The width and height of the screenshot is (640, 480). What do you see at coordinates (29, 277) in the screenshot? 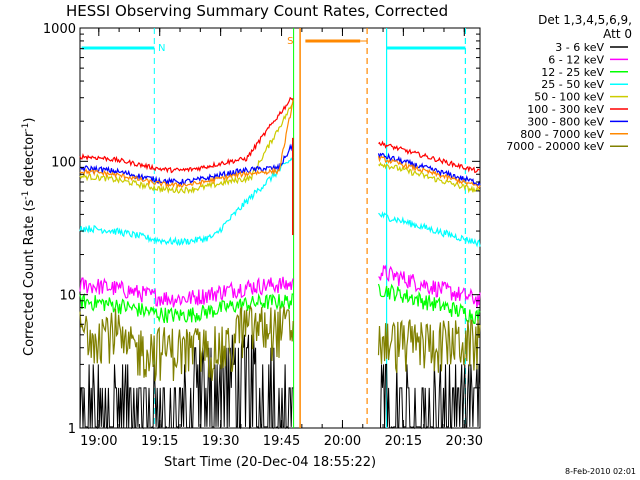
I see `y-axis-label-base: Corrected Count Rate (s` at bounding box center [29, 277].